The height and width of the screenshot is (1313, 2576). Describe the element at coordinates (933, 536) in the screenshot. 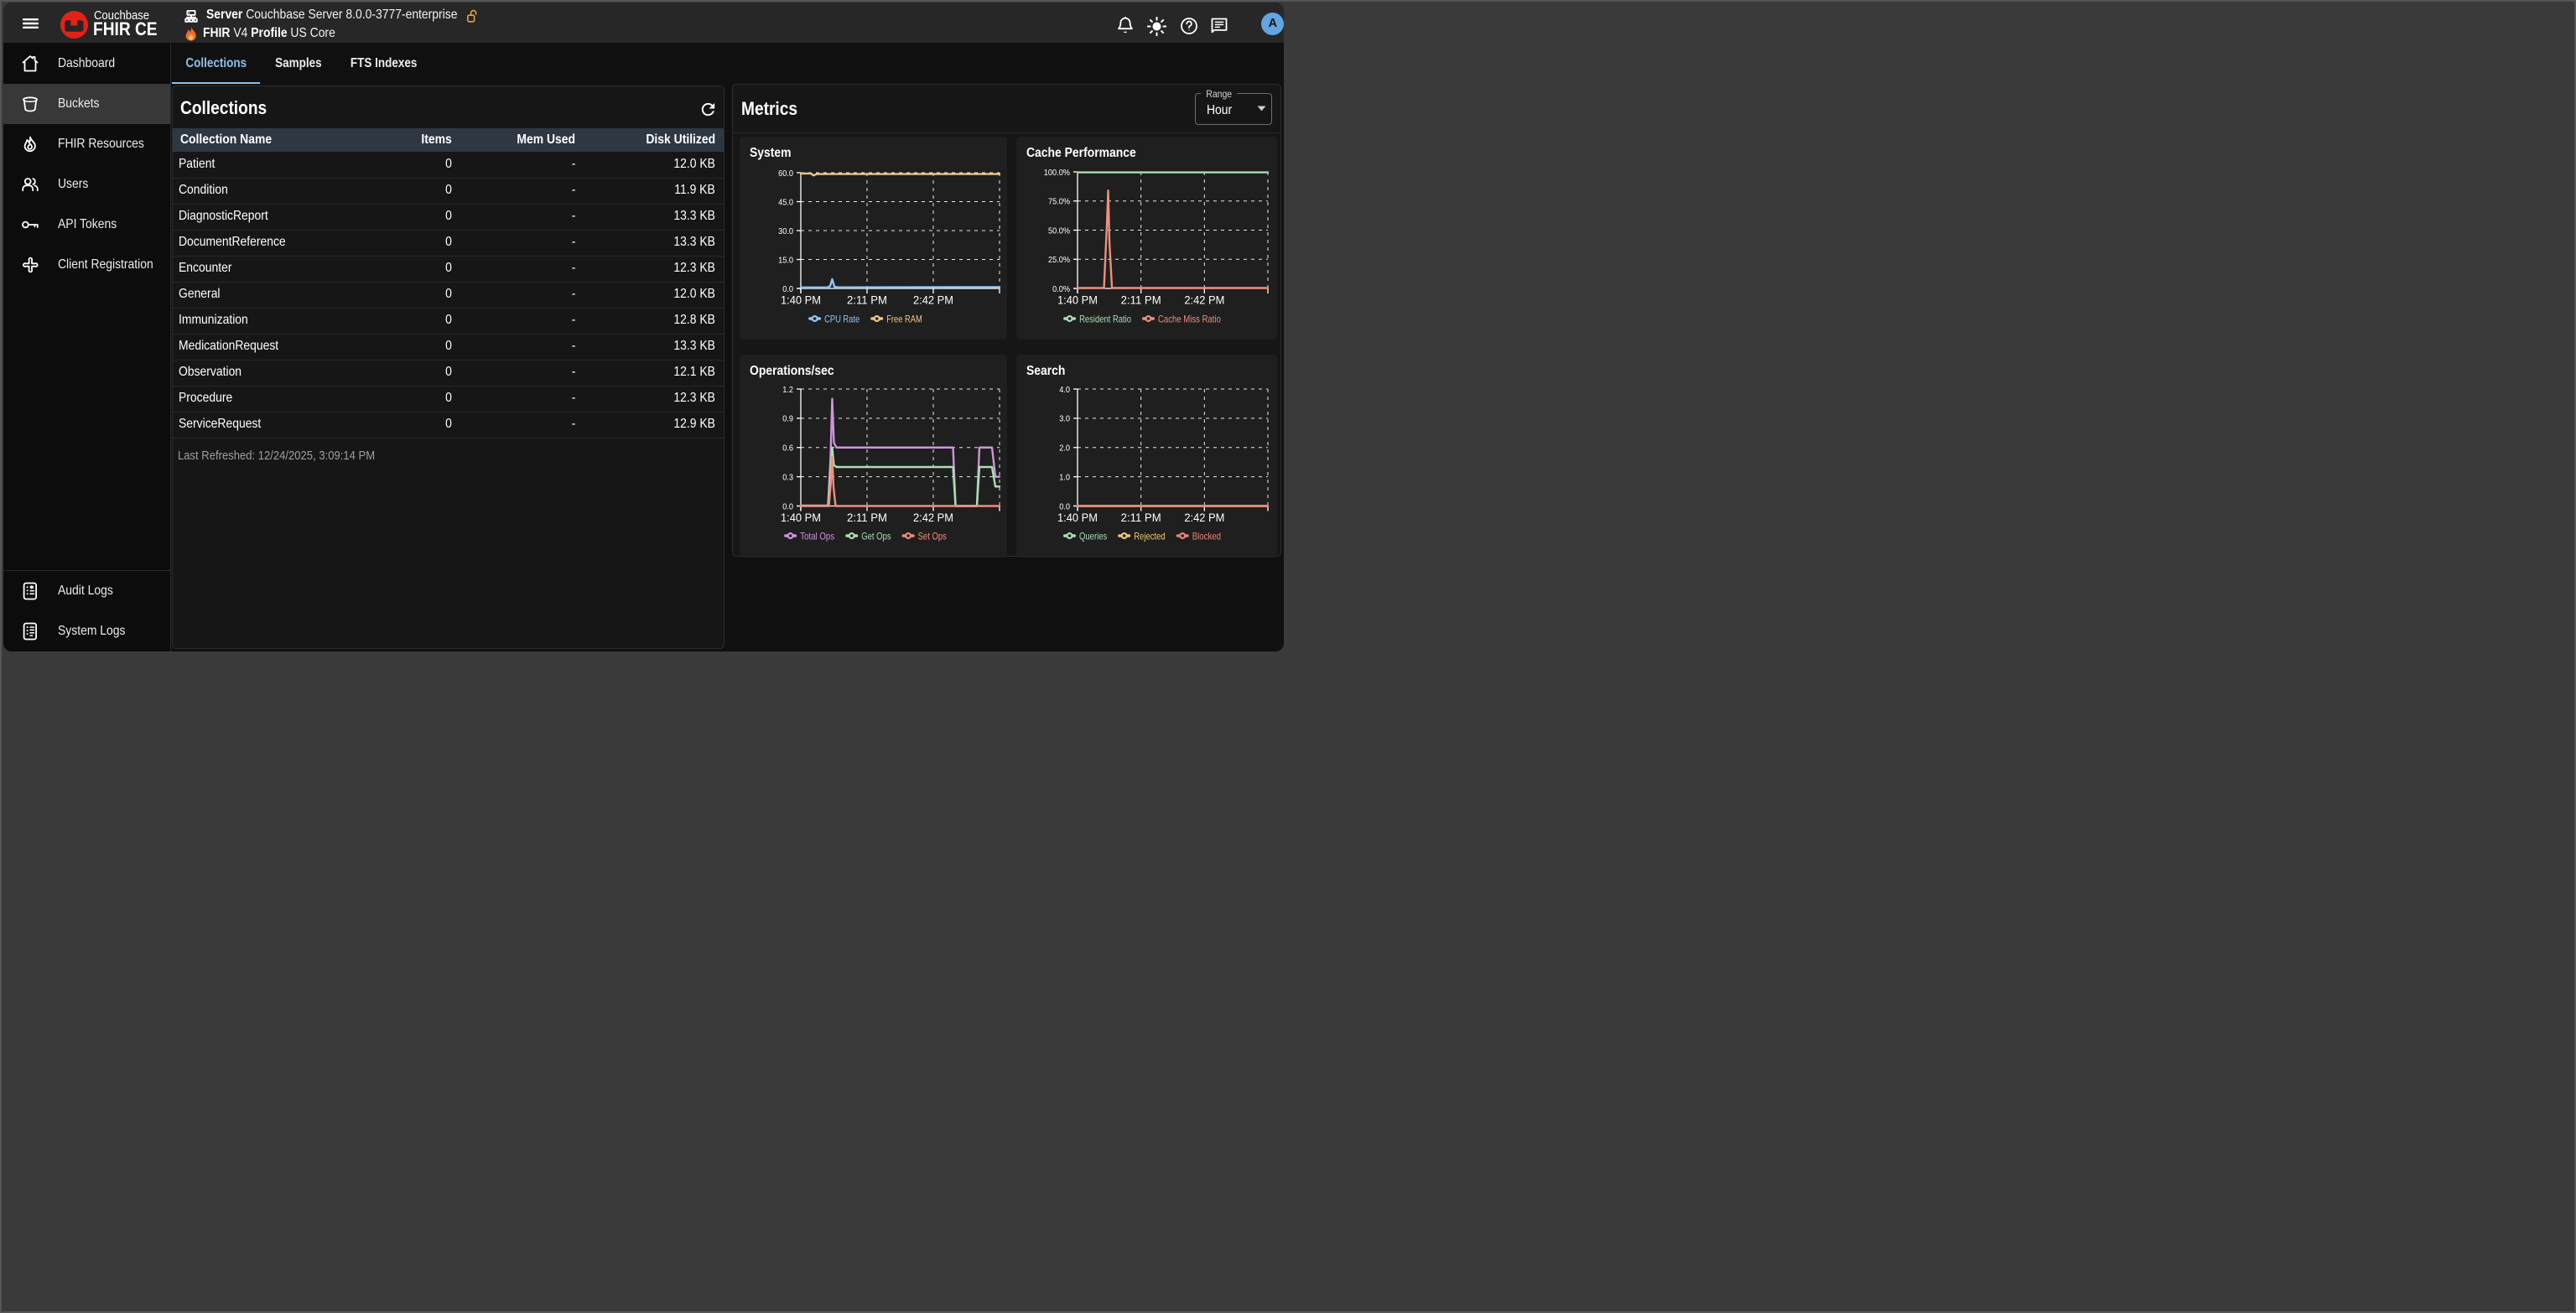

I see `svg-text: Set Ops` at that location.